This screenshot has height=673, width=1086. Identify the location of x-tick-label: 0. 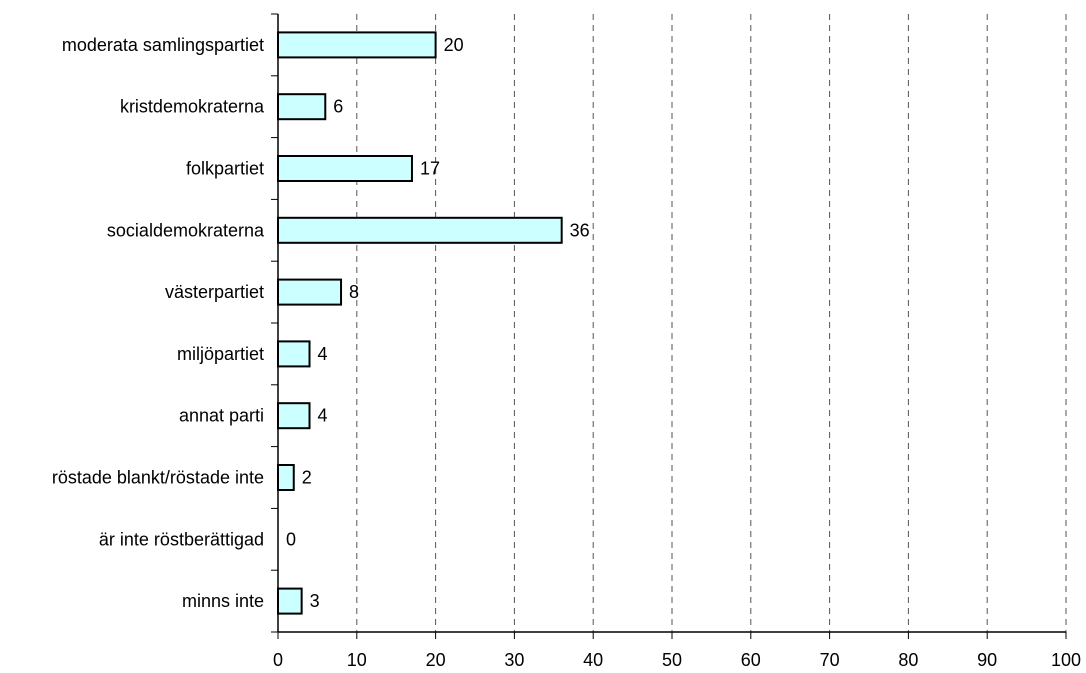
(278, 660).